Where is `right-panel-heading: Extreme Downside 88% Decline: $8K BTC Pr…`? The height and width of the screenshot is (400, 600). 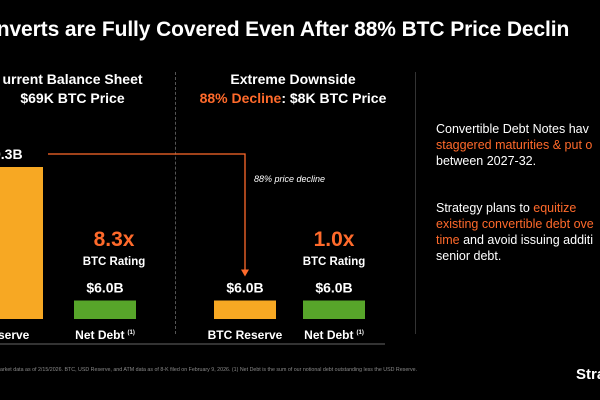 right-panel-heading: Extreme Downside 88% Decline: $8K BTC Pr… is located at coordinates (293, 89).